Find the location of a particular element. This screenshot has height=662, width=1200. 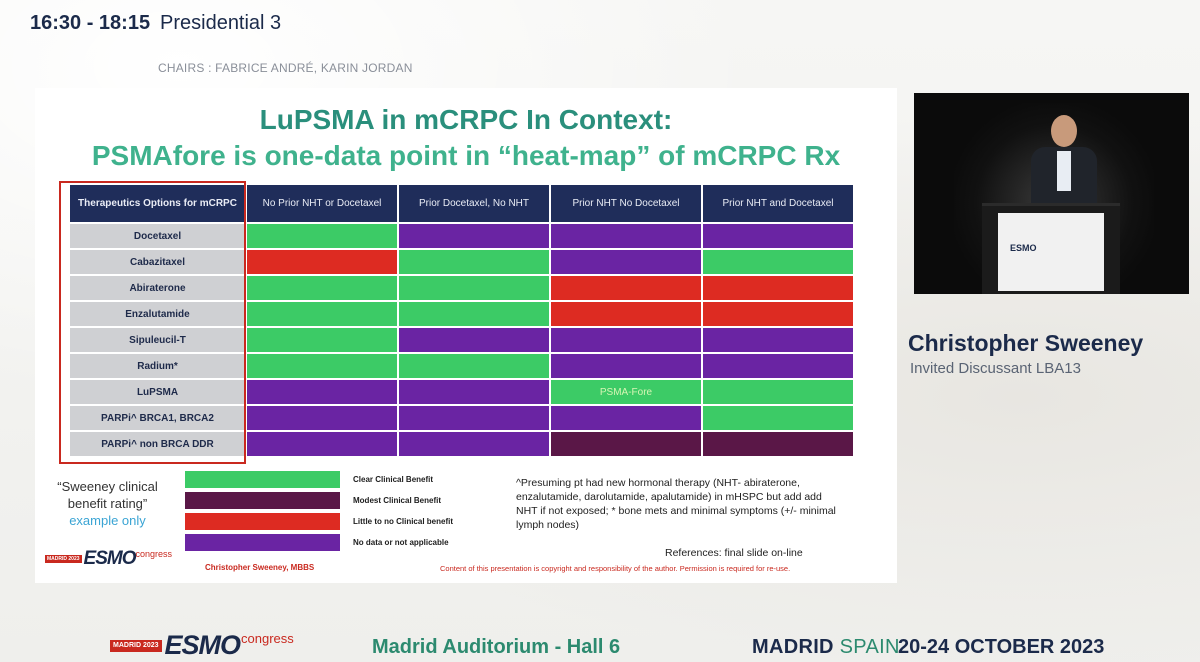

speaker-head is located at coordinates (1064, 131).